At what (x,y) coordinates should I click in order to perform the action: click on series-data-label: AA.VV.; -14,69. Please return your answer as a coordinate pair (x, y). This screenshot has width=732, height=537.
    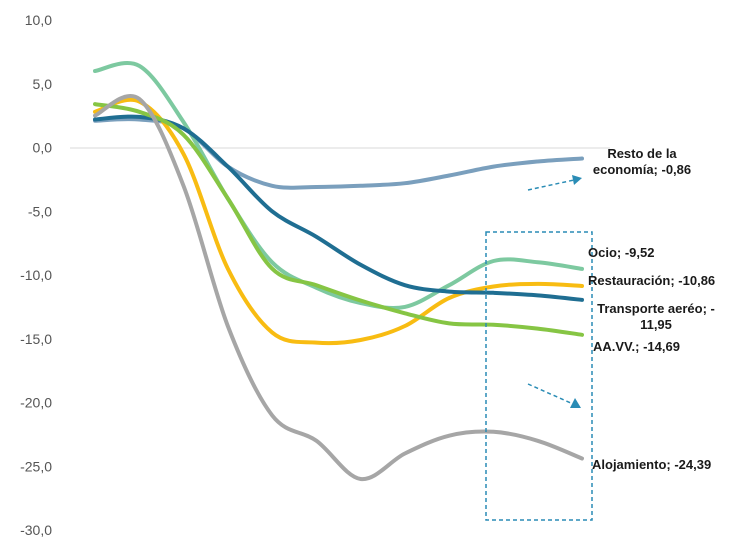
    Looking at the image, I should click on (636, 346).